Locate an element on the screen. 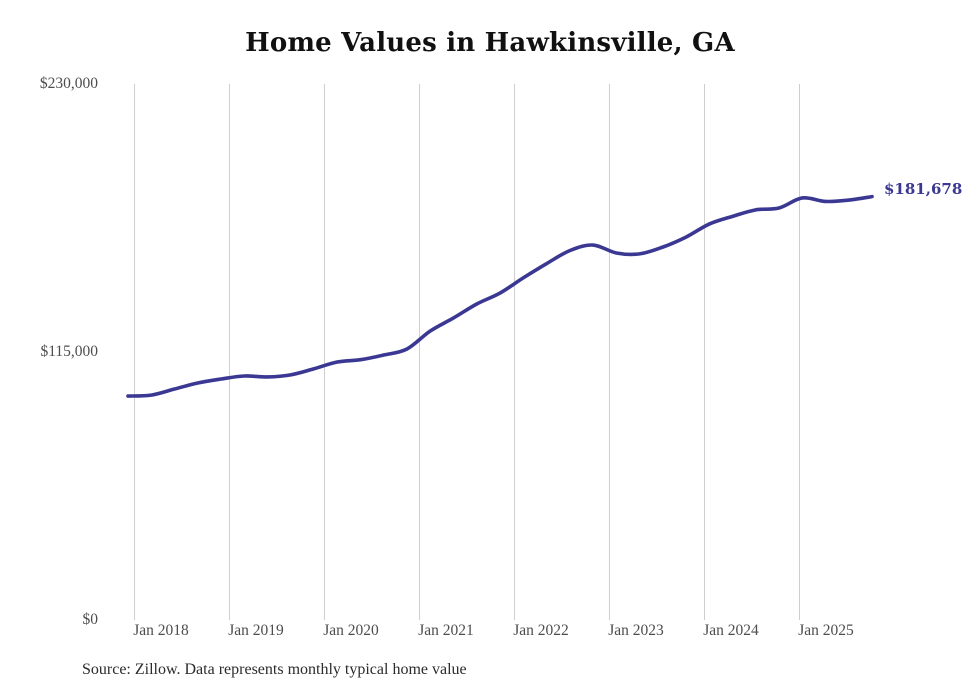  y-axis-tick-mid: $115,000 is located at coordinates (69, 351).